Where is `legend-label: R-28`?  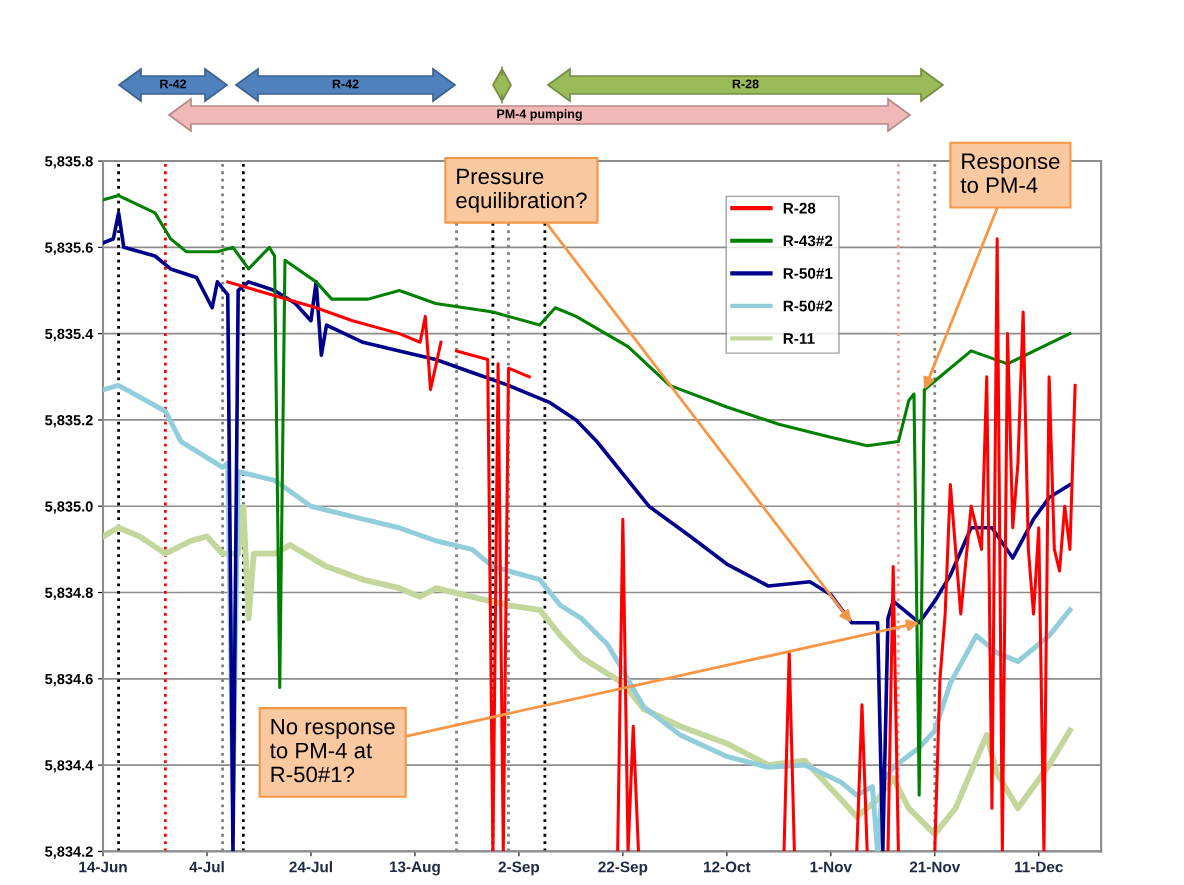 legend-label: R-28 is located at coordinates (799, 208).